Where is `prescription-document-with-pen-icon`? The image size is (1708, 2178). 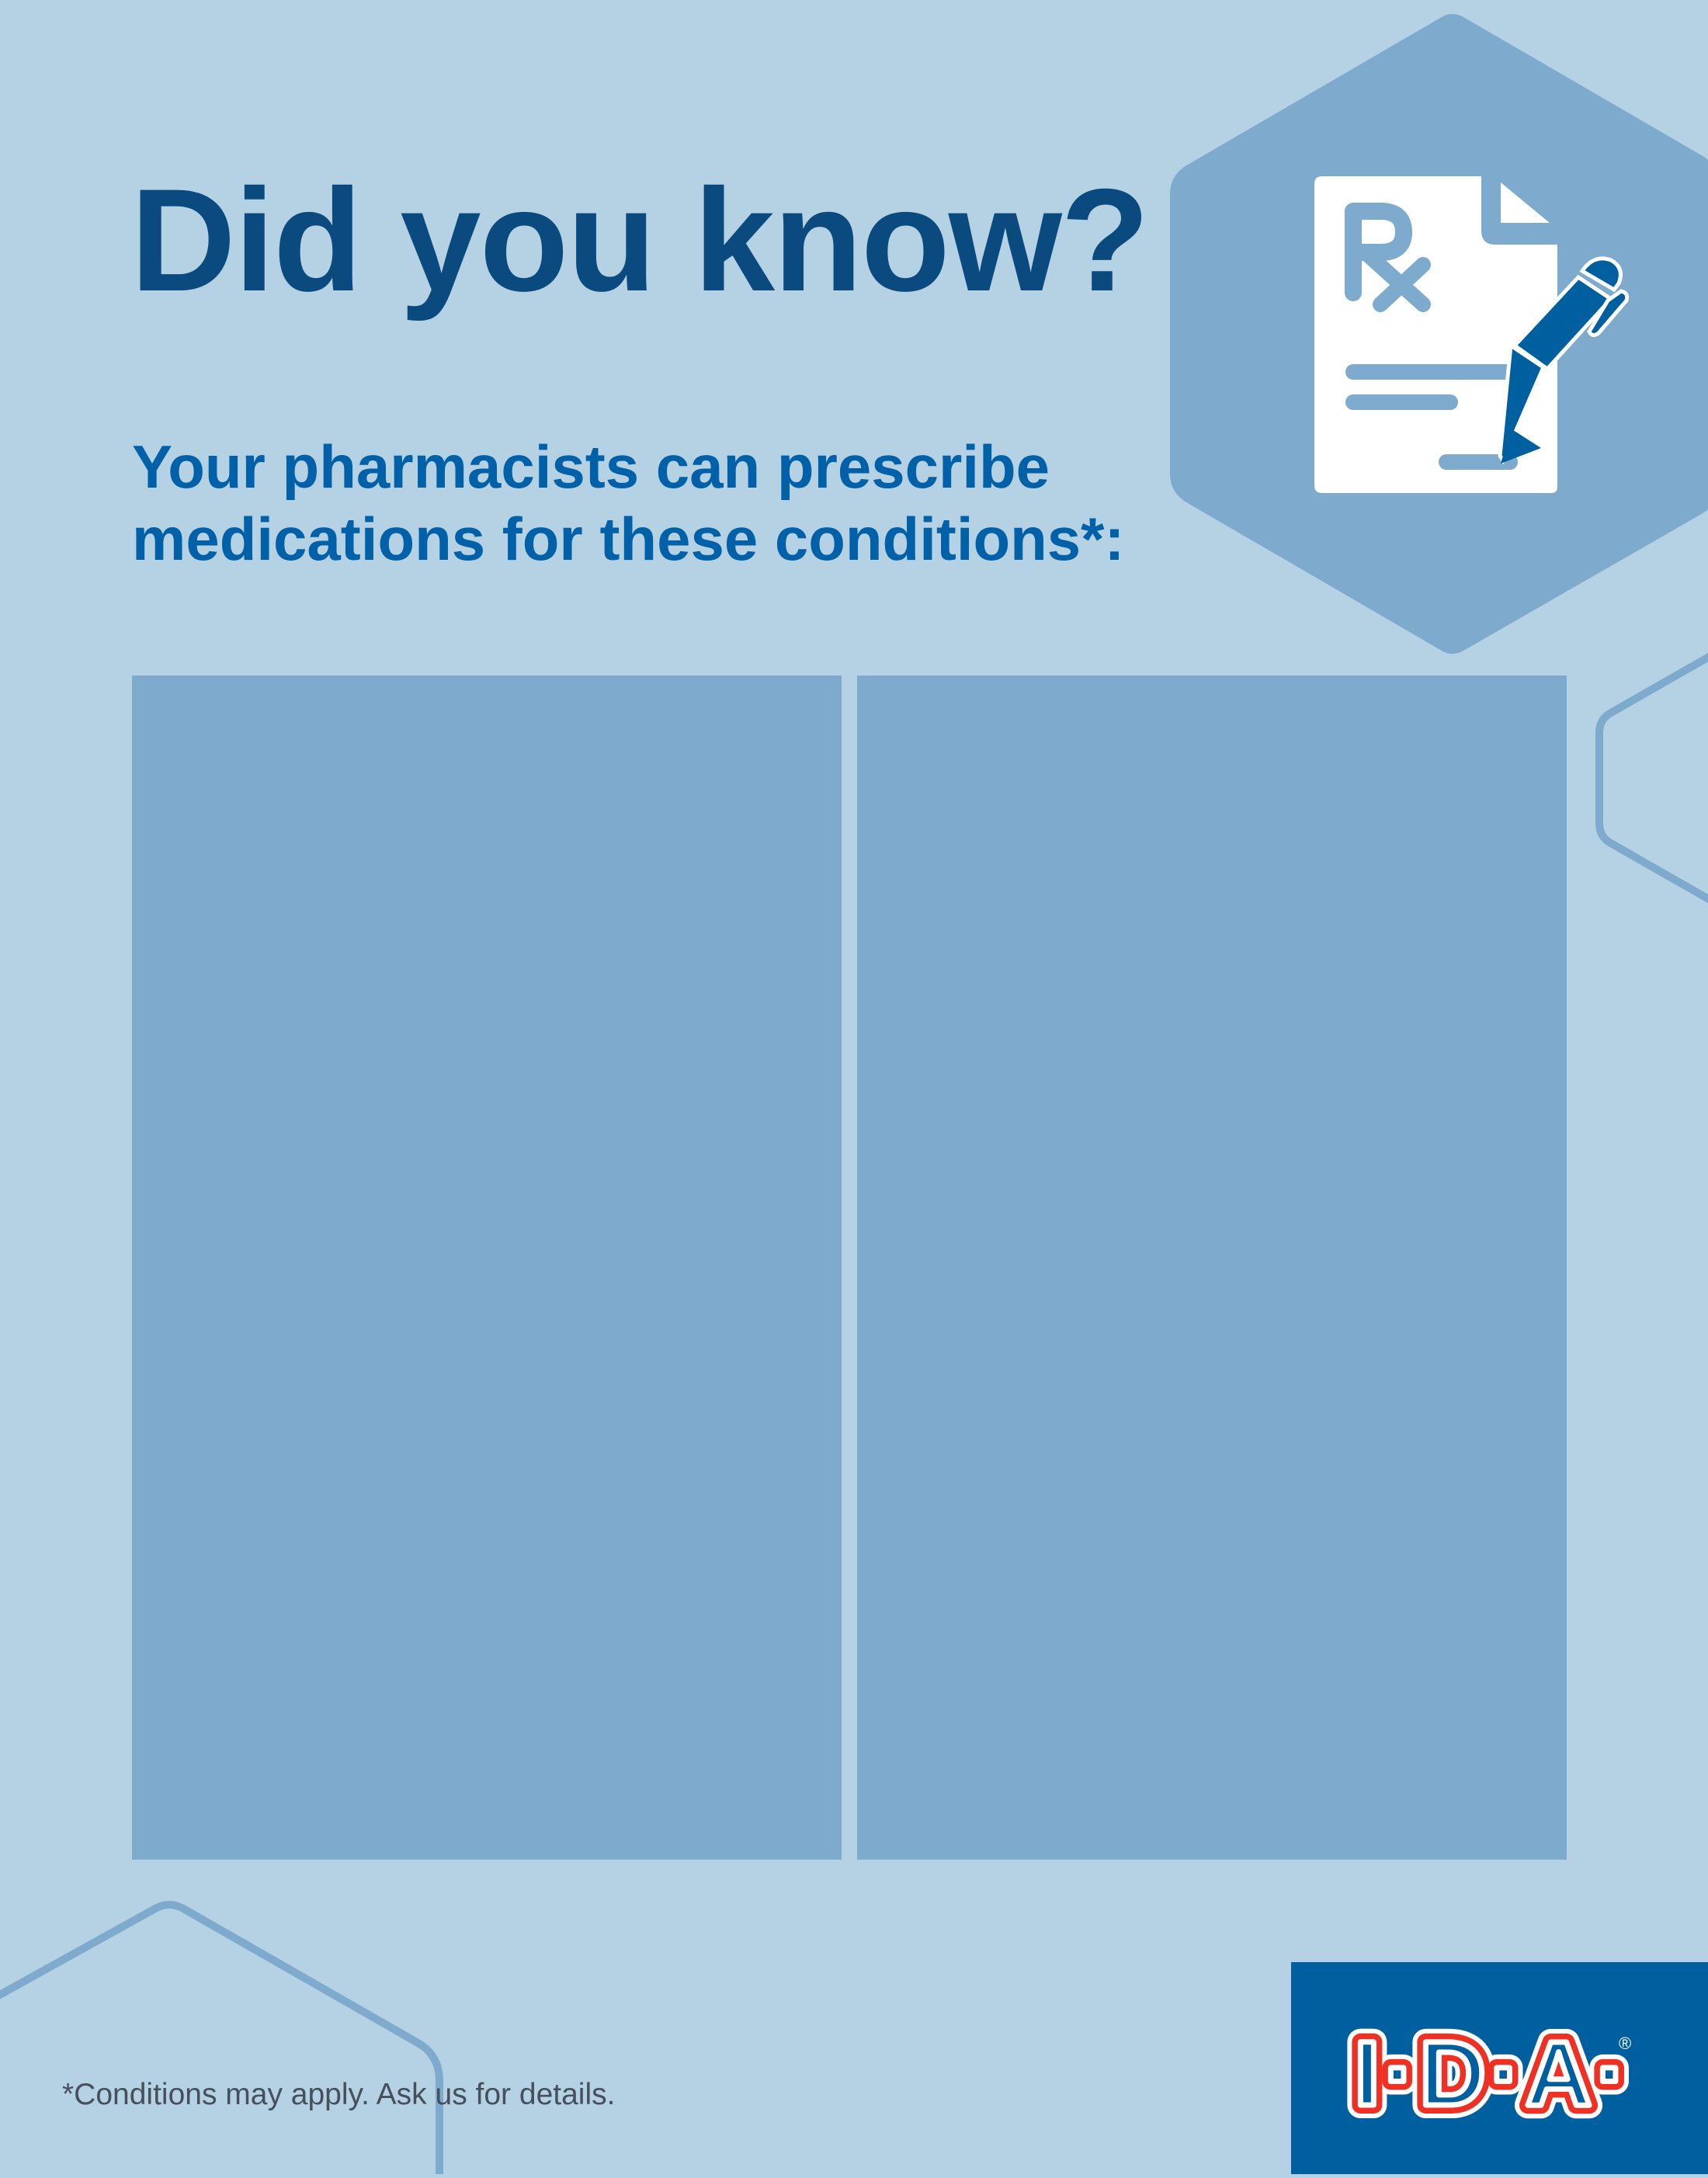
prescription-document-with-pen-icon is located at coordinates (1472, 334).